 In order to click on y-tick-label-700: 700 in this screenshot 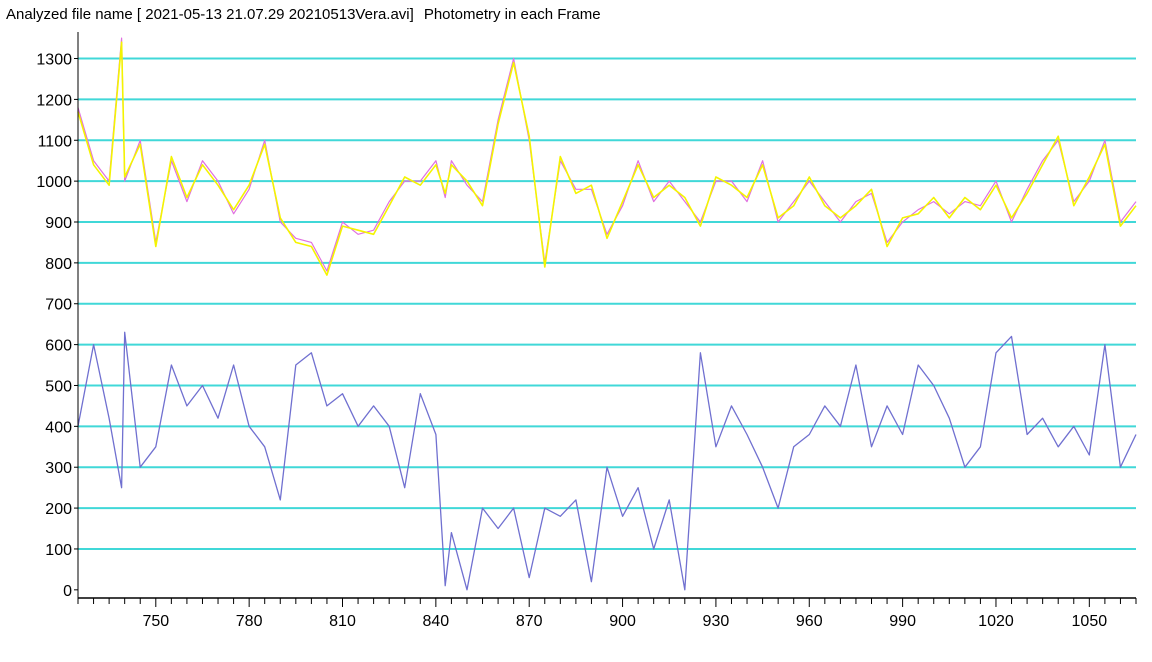, I will do `click(58, 305)`.